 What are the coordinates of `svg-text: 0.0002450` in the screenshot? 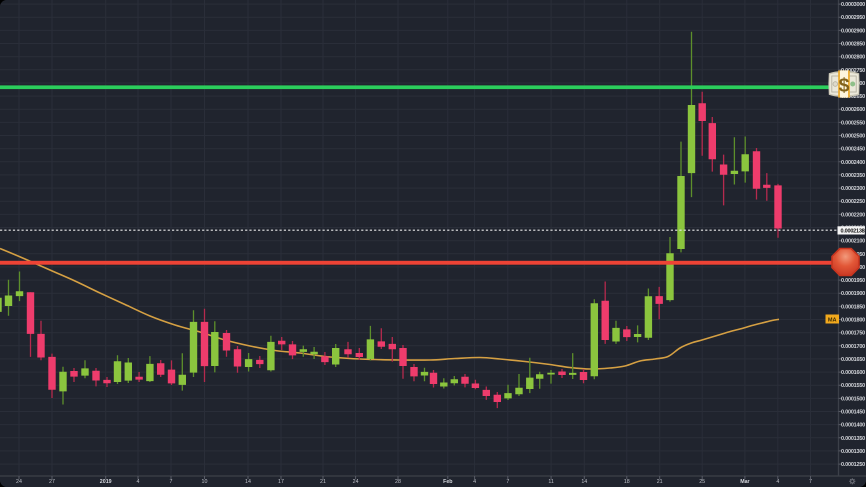 It's located at (853, 150).